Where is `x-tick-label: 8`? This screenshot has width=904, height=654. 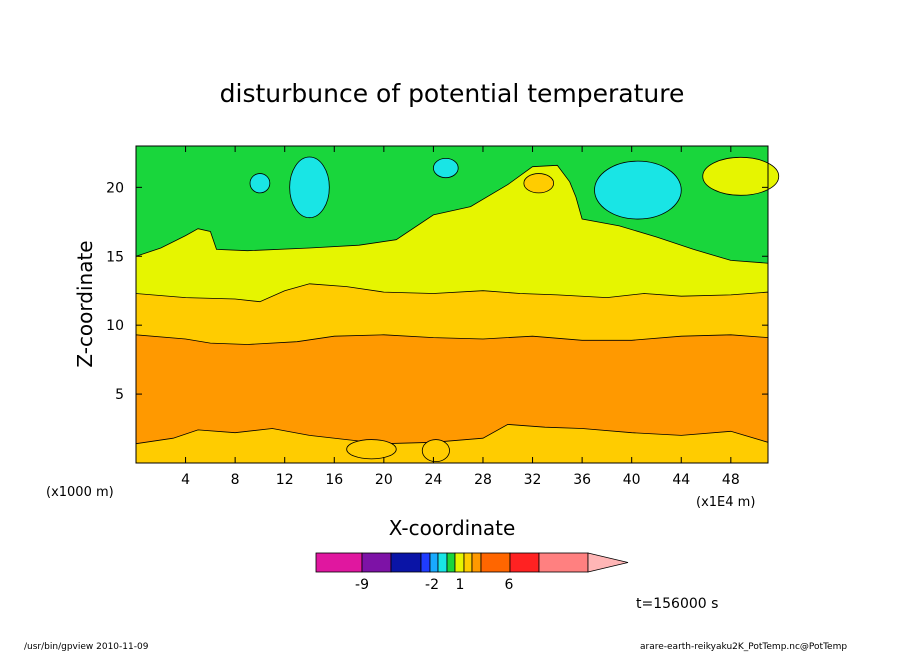 x-tick-label: 8 is located at coordinates (235, 480).